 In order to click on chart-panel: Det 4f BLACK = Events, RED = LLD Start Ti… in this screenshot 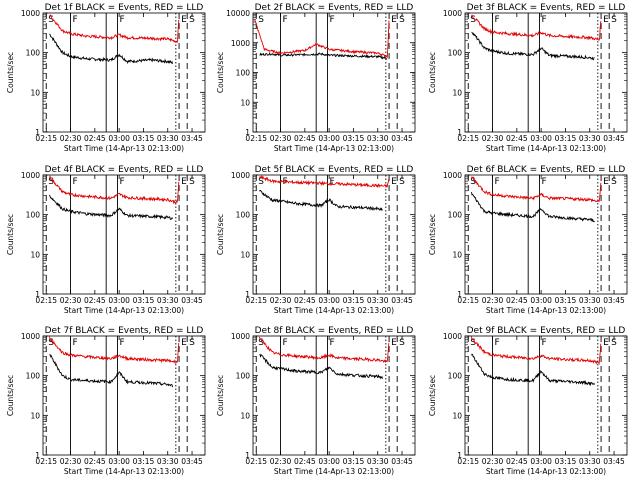, I will do `click(106, 240)`.